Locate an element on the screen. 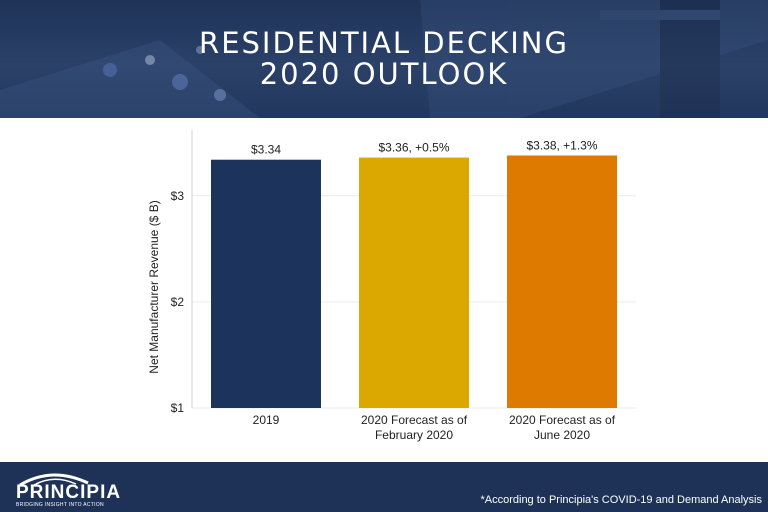 This screenshot has width=768, height=512. page-title: RESIDENTIAL DECKING 2020 OUTLOOK is located at coordinates (384, 59).